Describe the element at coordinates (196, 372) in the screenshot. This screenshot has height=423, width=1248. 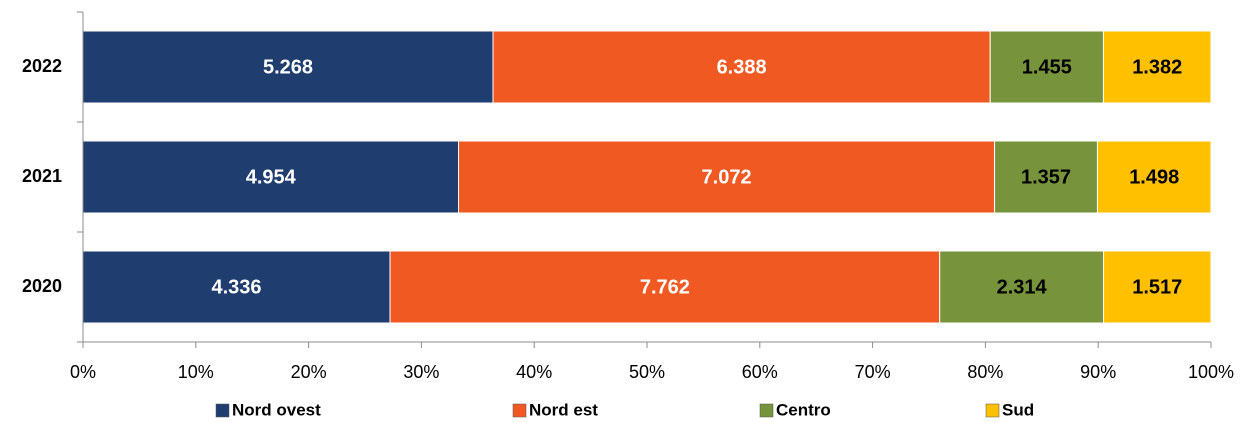
I see `x-tick-label: 10%` at that location.